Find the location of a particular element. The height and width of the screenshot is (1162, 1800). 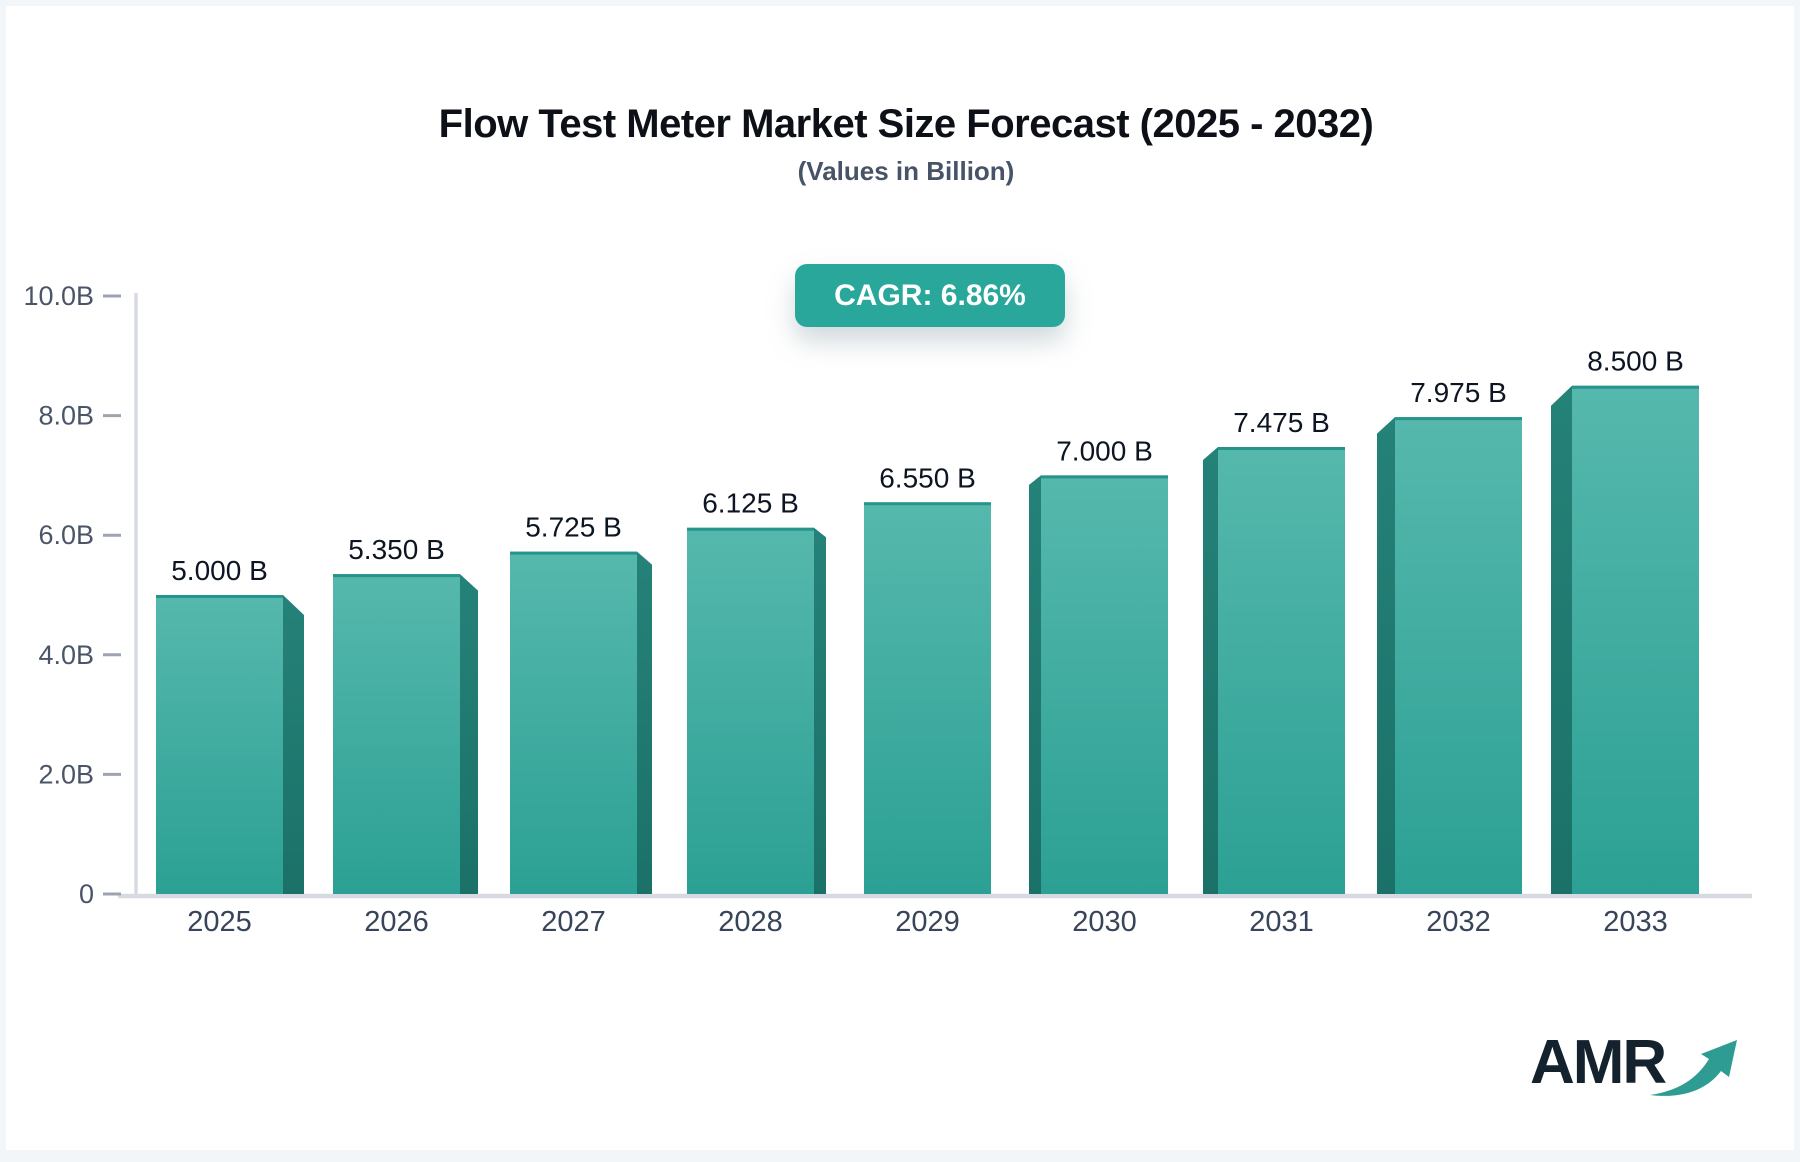

brand-logo-text: AMR is located at coordinates (1598, 1062).